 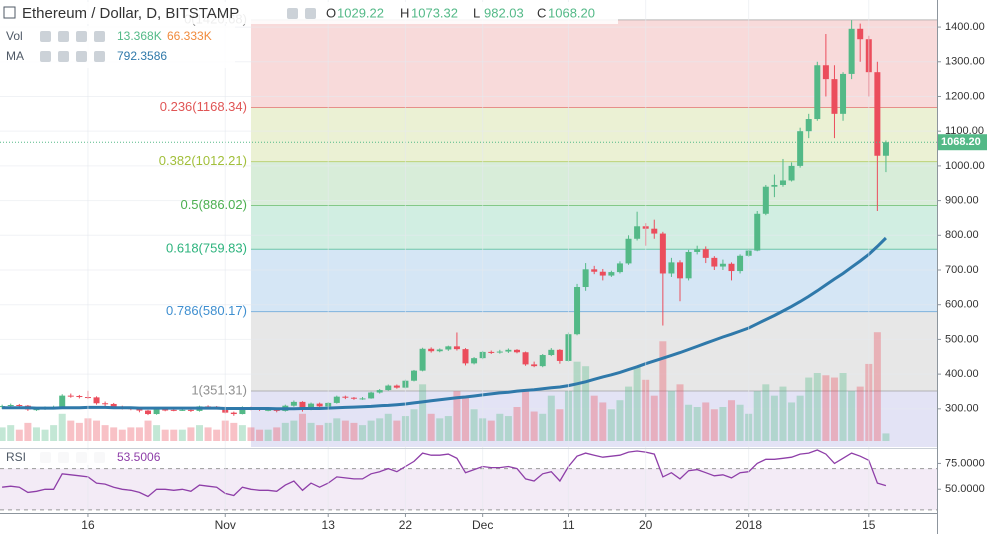 I want to click on y-tick-label: 1200.00, so click(x=965, y=96).